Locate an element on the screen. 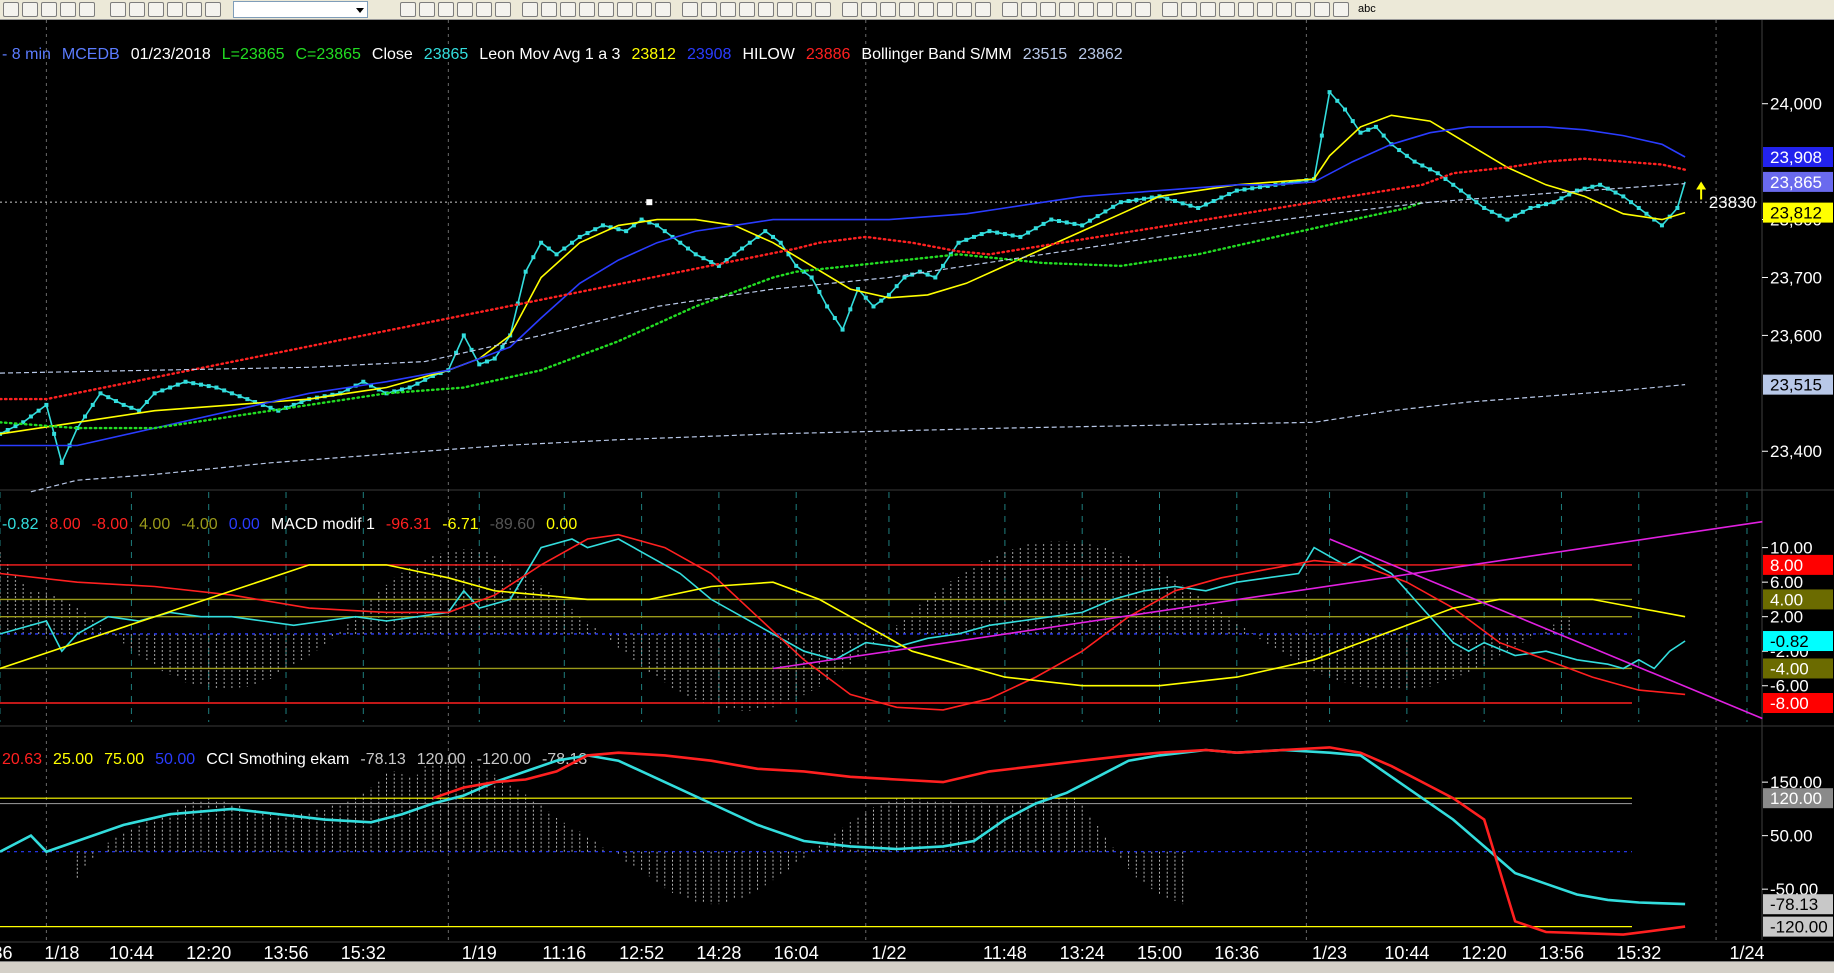 Image resolution: width=1834 pixels, height=973 pixels. macd-tag: -0.82 is located at coordinates (1789, 641).